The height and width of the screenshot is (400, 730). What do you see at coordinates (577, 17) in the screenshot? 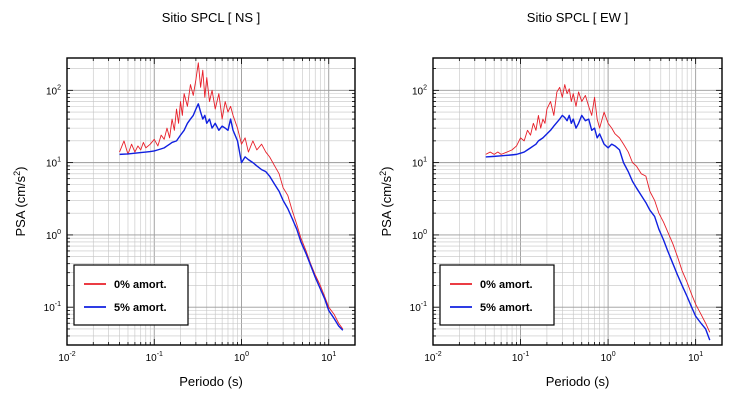
I see `chart-title: Sitio SPCL [ EW ]` at bounding box center [577, 17].